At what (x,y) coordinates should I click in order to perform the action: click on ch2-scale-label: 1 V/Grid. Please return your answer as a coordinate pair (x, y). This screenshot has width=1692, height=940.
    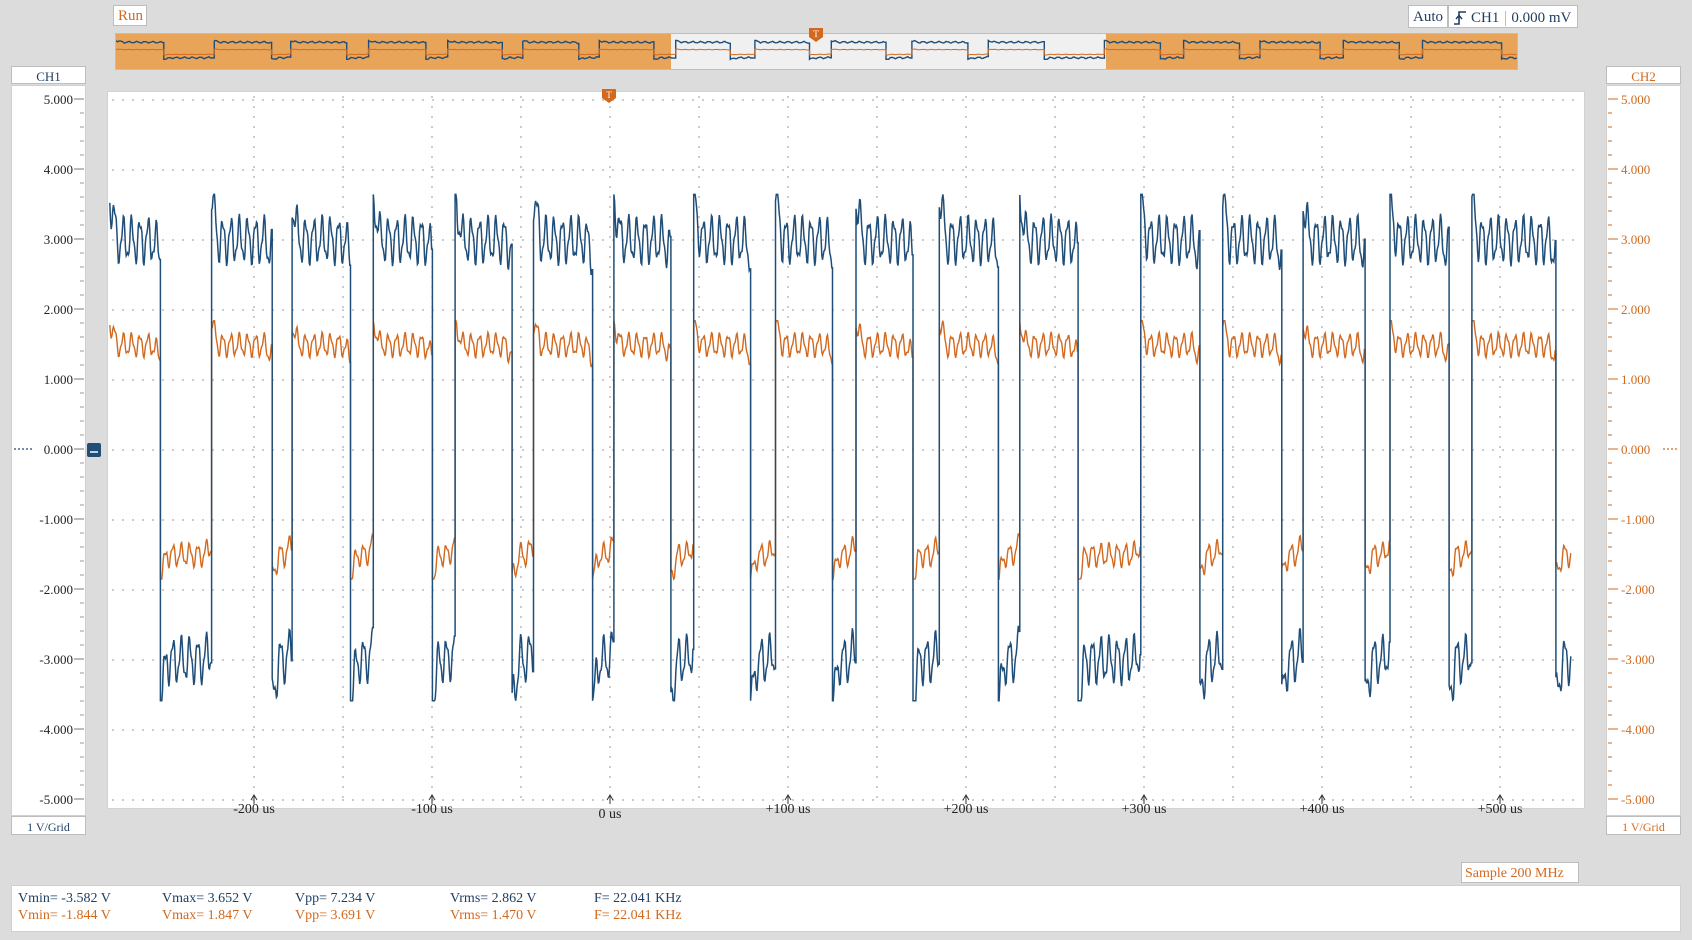
    Looking at the image, I should click on (1643, 825).